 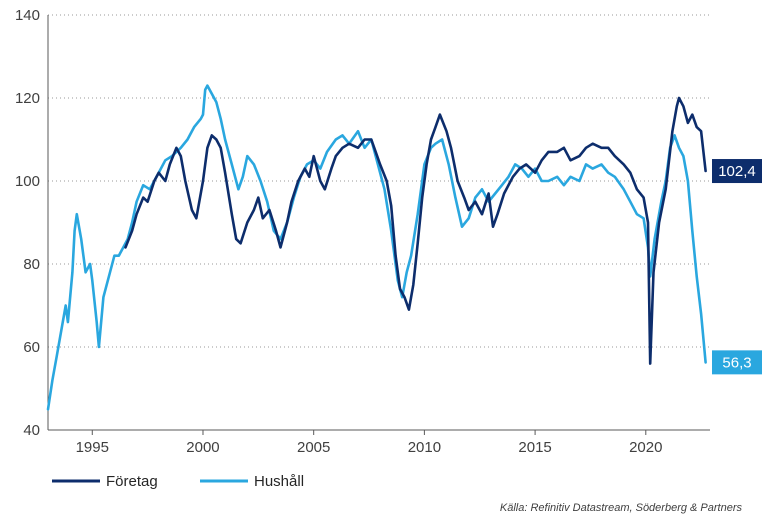 What do you see at coordinates (31, 430) in the screenshot?
I see `y-tick-label-40: 40` at bounding box center [31, 430].